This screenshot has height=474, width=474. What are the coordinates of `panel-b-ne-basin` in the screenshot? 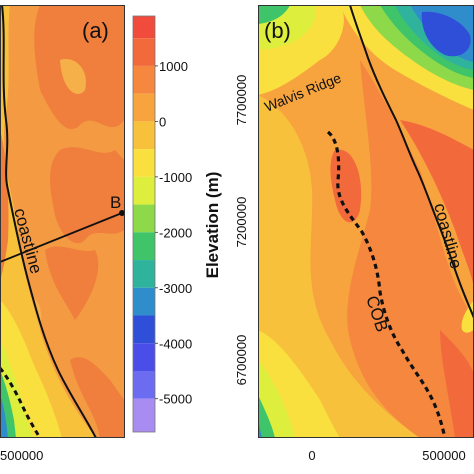 It's located at (446, 34).